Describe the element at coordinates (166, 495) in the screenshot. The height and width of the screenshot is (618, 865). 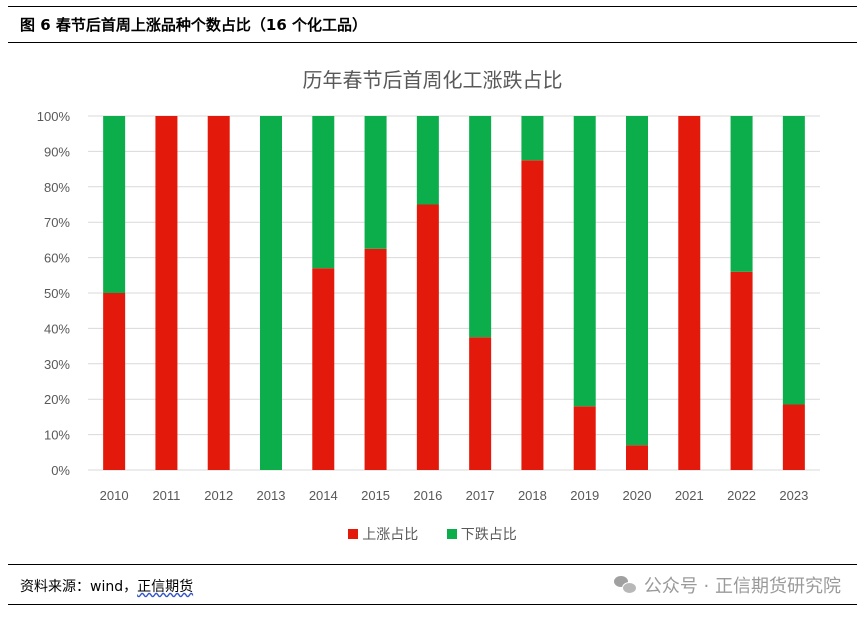
I see `x-tick-label: 2011` at that location.